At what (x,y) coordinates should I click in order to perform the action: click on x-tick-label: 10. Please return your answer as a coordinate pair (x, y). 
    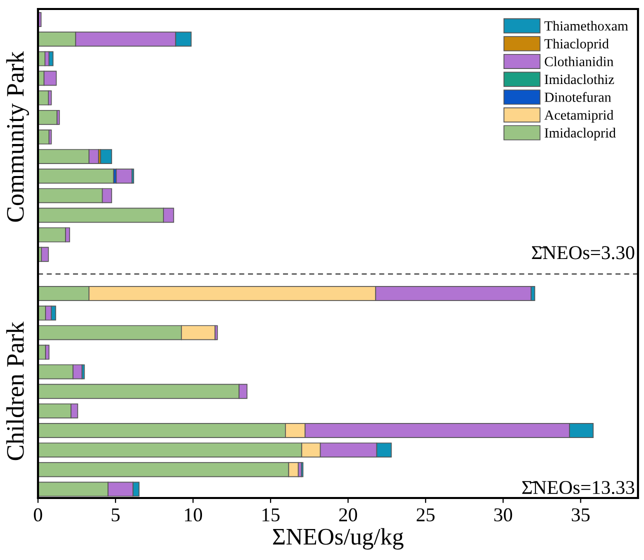
    Looking at the image, I should click on (193, 515).